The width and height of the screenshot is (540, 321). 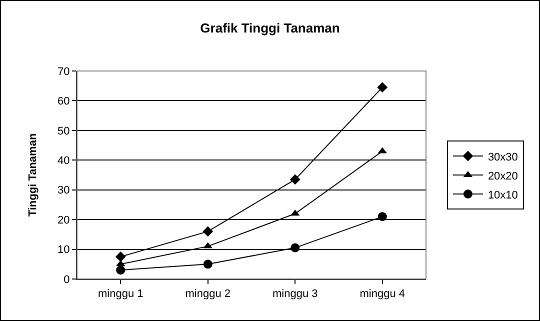 What do you see at coordinates (503, 195) in the screenshot?
I see `legend-label: 10x10` at bounding box center [503, 195].